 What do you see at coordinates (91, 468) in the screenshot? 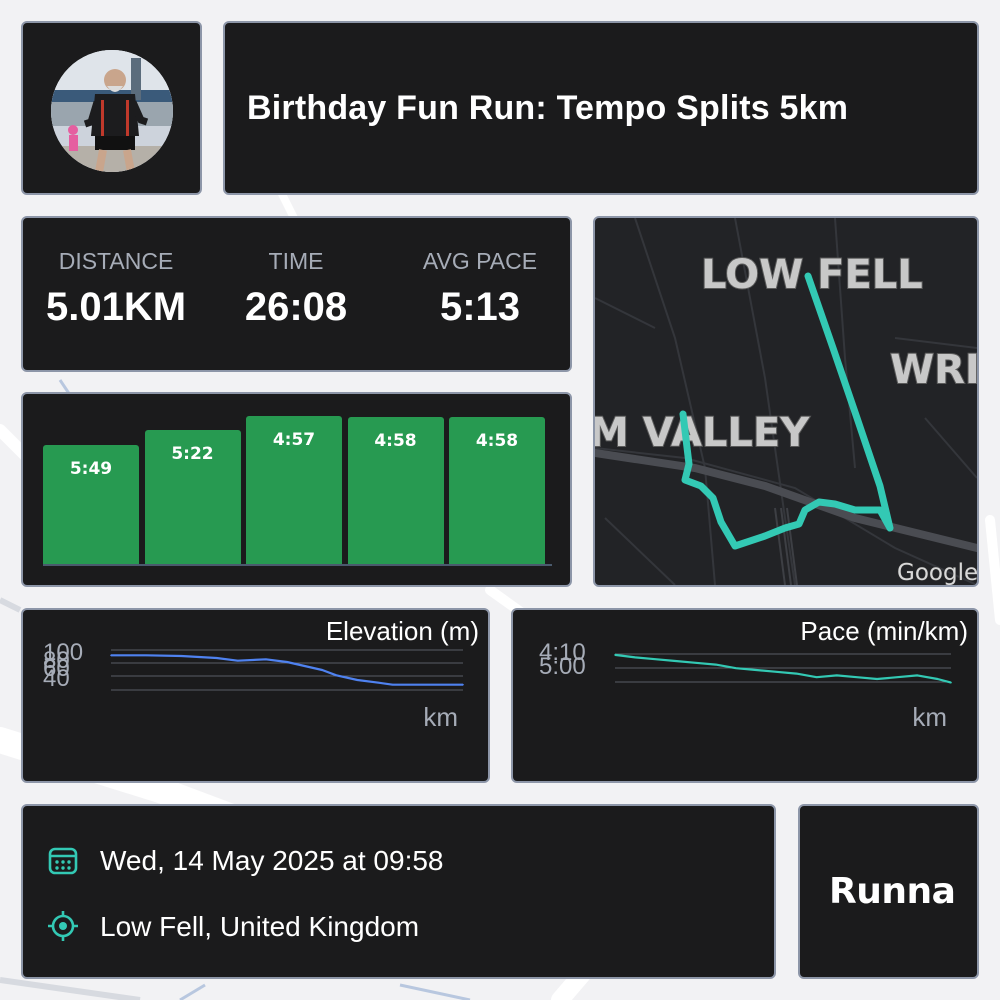
I see `split-pace-label: 5:49` at bounding box center [91, 468].